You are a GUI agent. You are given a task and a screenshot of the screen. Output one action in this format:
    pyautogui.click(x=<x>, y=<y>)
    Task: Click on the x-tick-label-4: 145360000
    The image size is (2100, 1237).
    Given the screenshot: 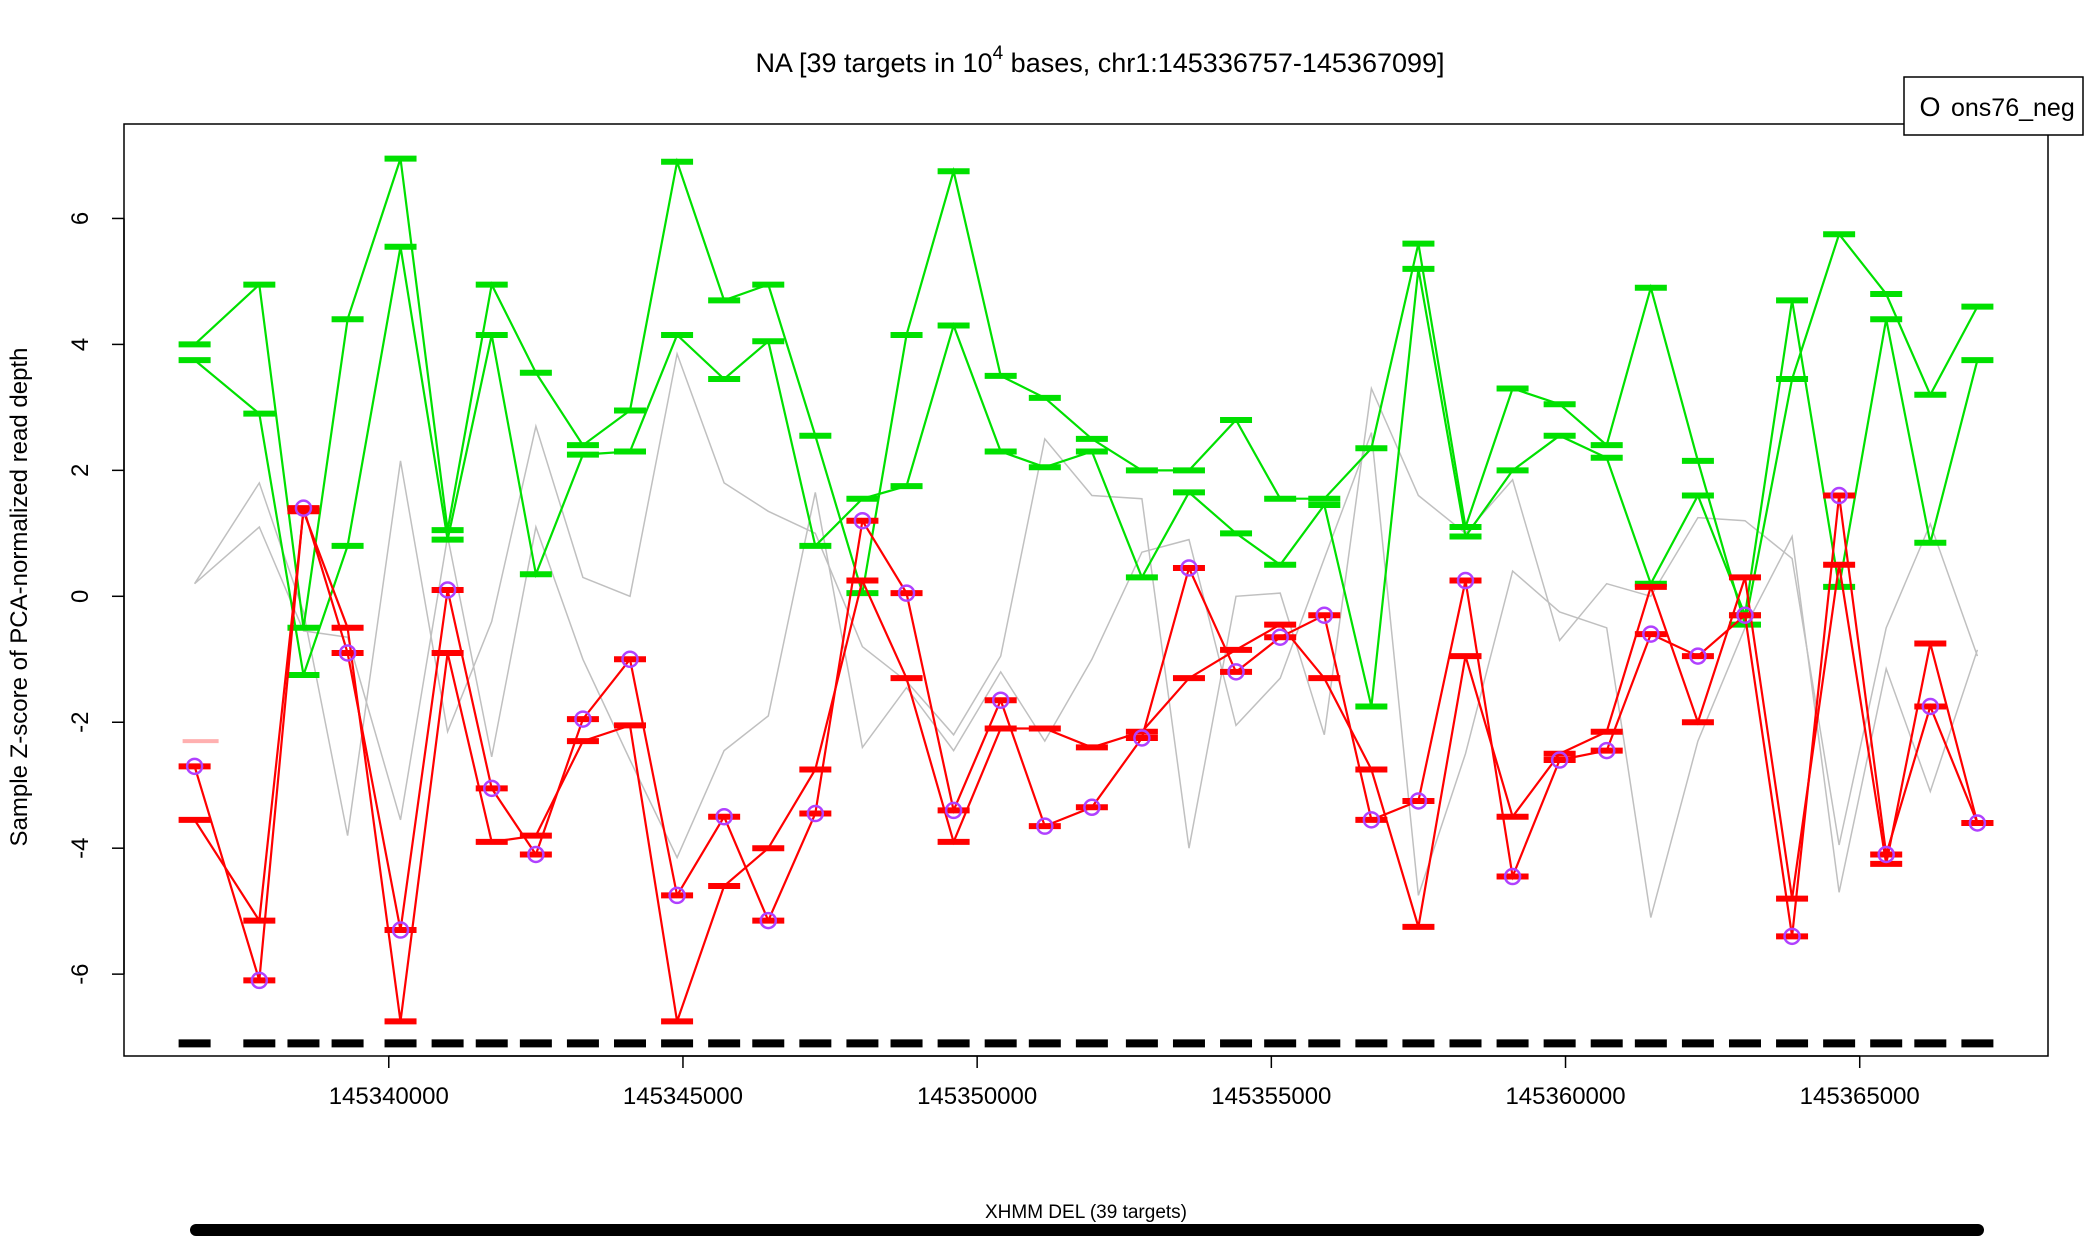 What is the action you would take?
    pyautogui.click(x=1565, y=1096)
    